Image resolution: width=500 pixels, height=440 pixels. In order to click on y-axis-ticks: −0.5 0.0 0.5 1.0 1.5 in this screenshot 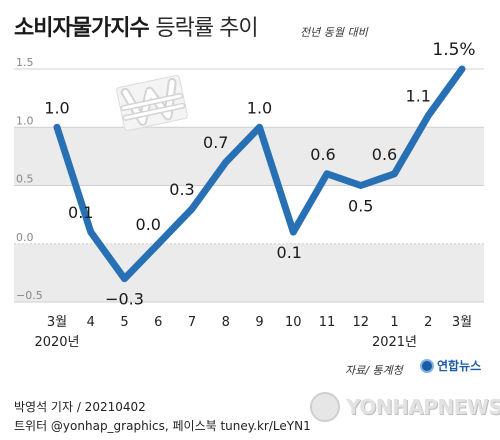, I will do `click(29, 179)`.